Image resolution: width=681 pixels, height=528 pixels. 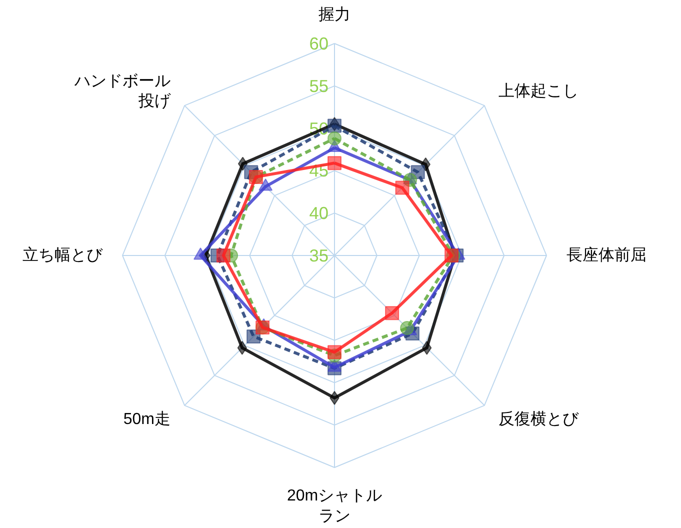 What do you see at coordinates (319, 86) in the screenshot?
I see `y-tick-label: 55` at bounding box center [319, 86].